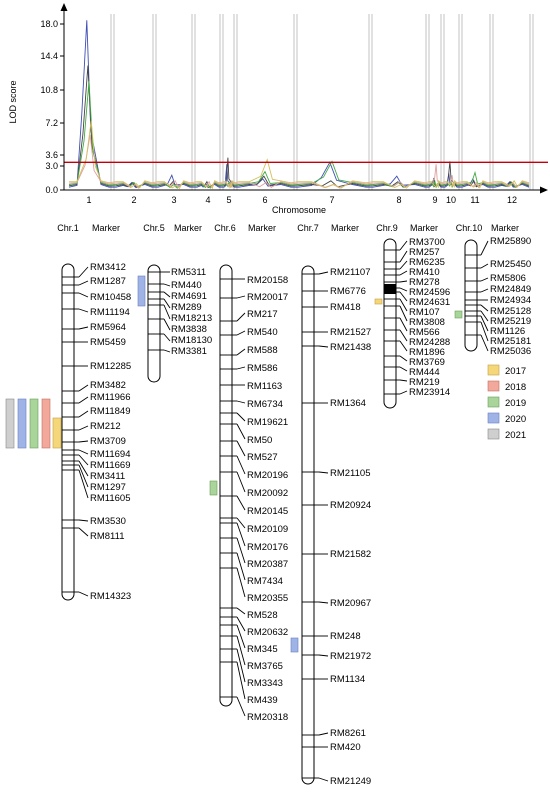  Describe the element at coordinates (493, 386) in the screenshot. I see `legend-swatch-2018` at that location.